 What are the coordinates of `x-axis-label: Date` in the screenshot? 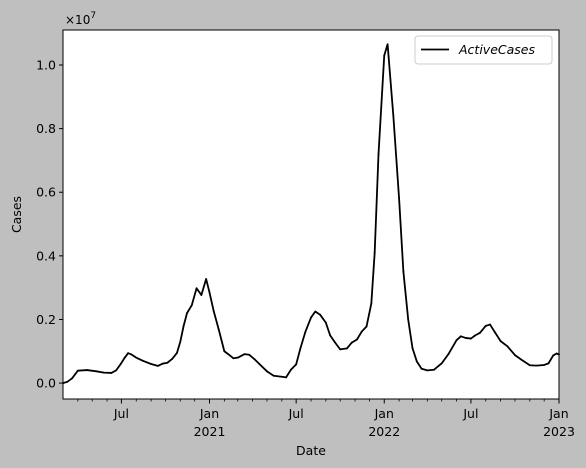 It's located at (311, 450).